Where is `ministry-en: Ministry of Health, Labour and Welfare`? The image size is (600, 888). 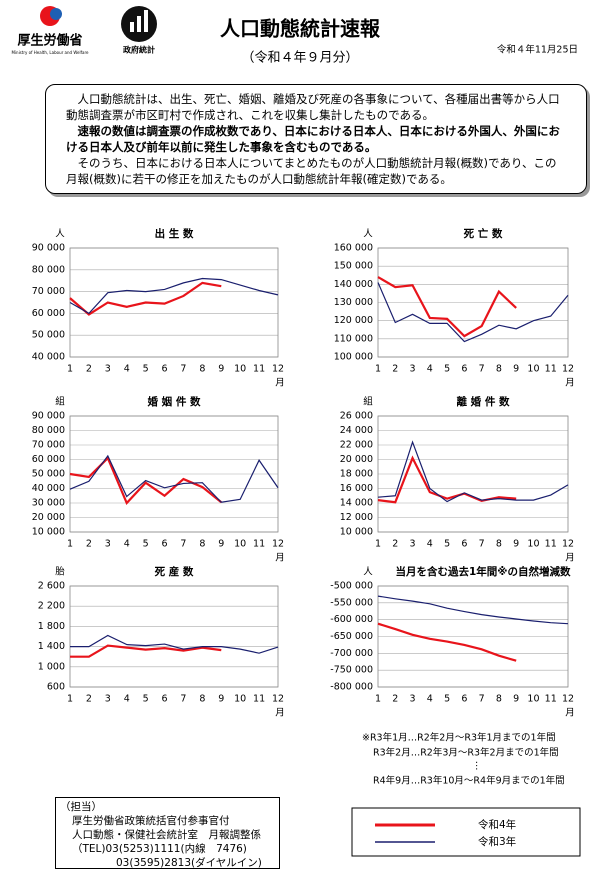 ministry-en: Ministry of Health, Labour and Welfare is located at coordinates (50, 52).